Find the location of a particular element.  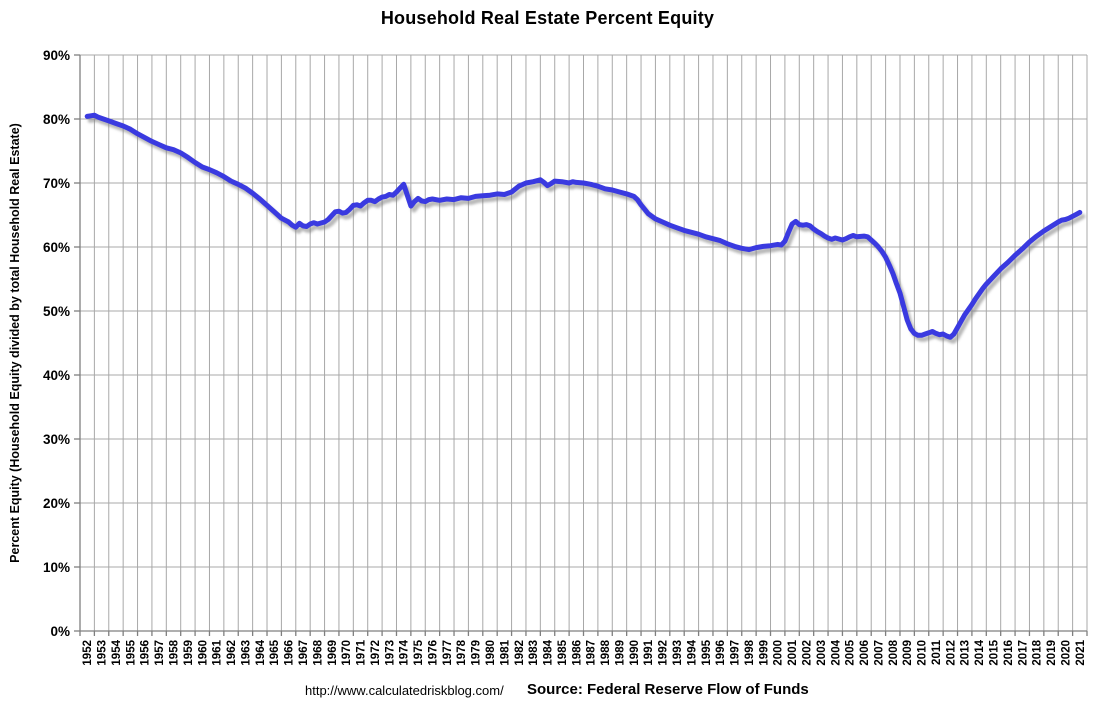

y-tick-label: 20% is located at coordinates (56, 503).